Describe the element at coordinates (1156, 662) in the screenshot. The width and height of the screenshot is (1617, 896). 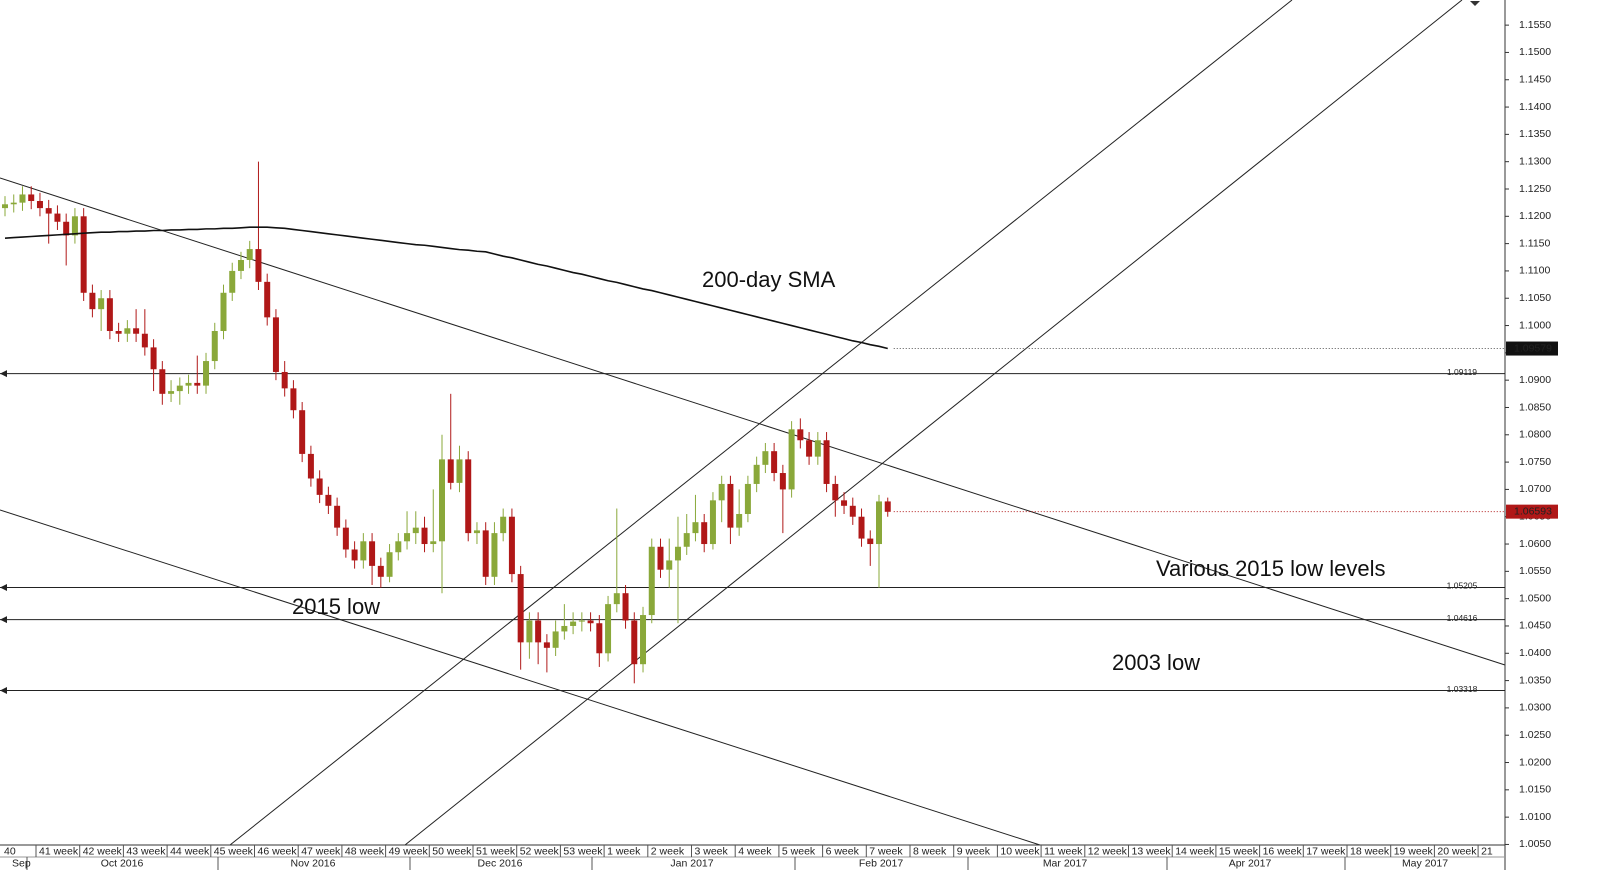
I see `annotation: 2003 low` at that location.